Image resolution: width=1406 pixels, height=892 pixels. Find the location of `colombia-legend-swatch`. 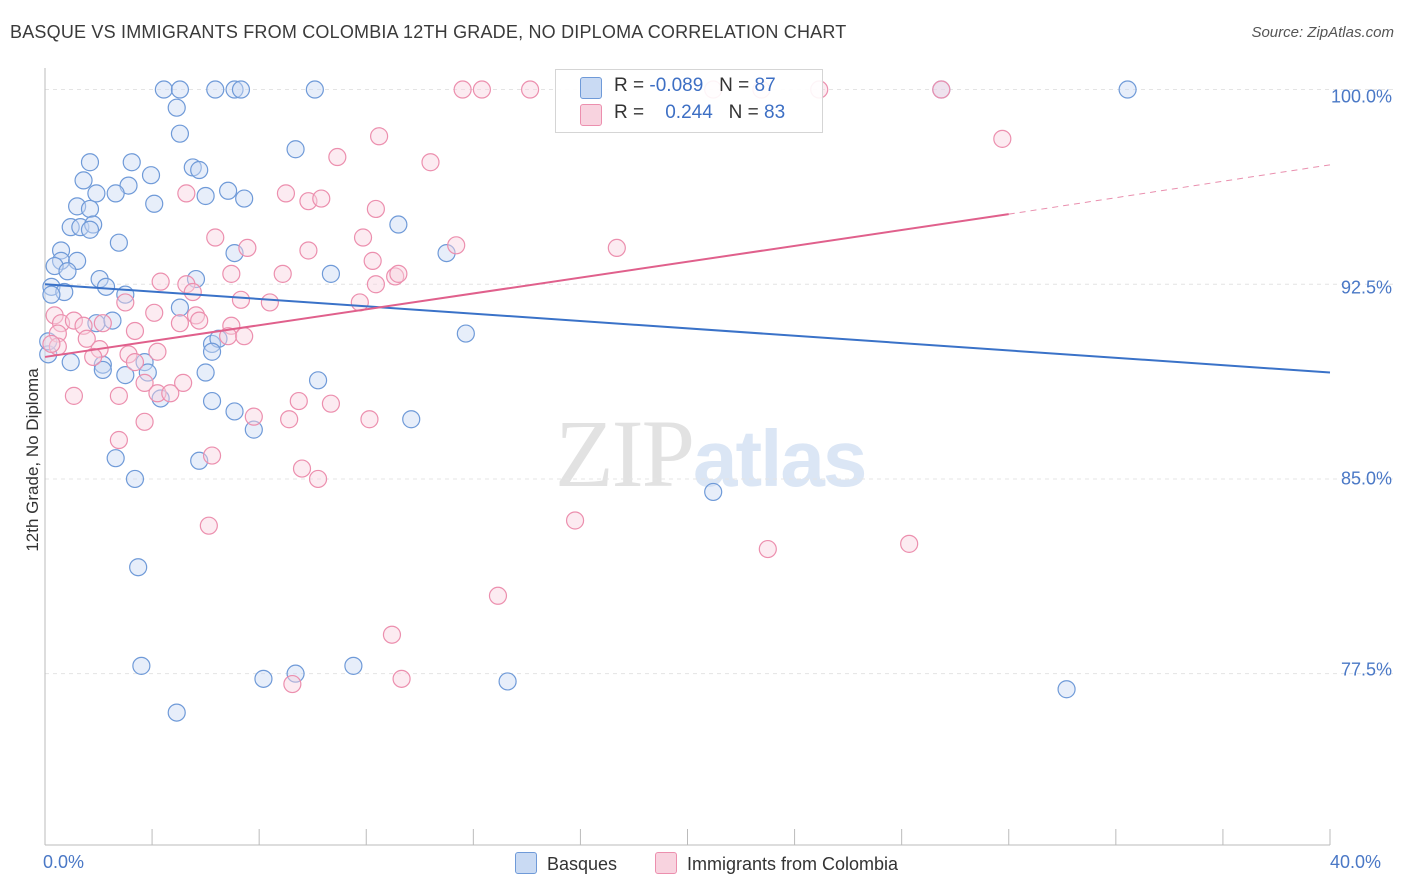

colombia-legend-swatch is located at coordinates (666, 863).